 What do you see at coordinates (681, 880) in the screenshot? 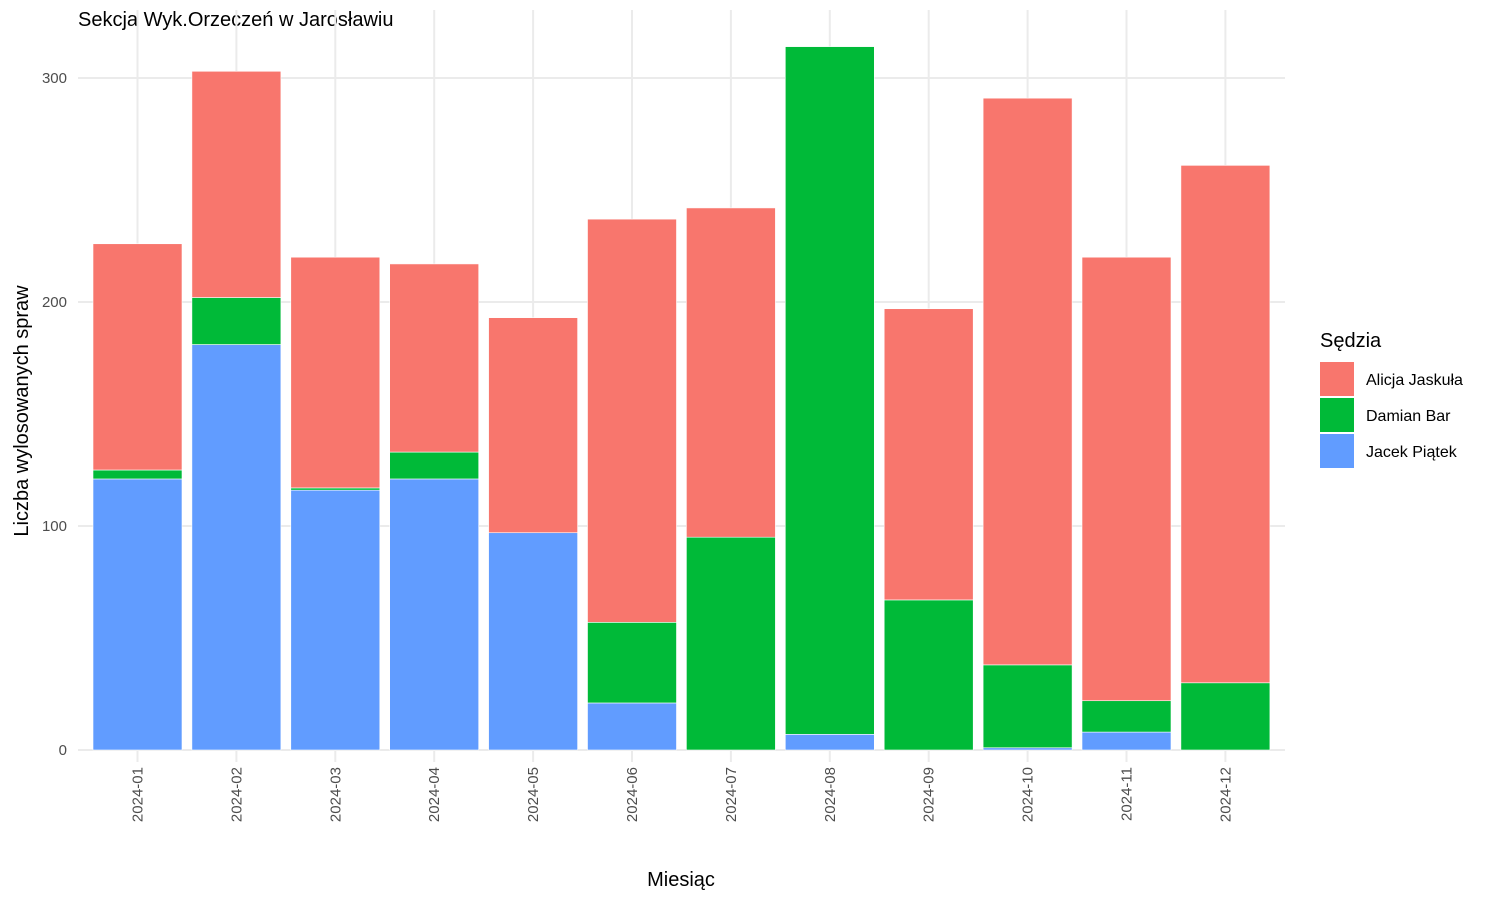
I see `x-axis-title: Miesiąc` at bounding box center [681, 880].